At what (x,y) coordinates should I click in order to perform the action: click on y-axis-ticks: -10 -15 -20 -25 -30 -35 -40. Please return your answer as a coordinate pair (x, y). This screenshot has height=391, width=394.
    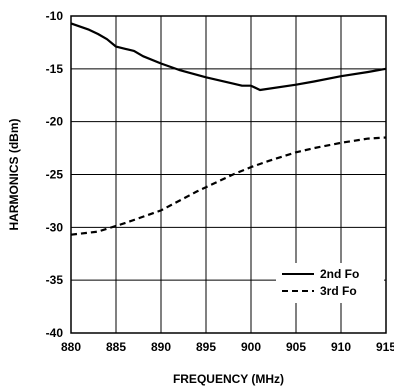
    Looking at the image, I should click on (55, 174).